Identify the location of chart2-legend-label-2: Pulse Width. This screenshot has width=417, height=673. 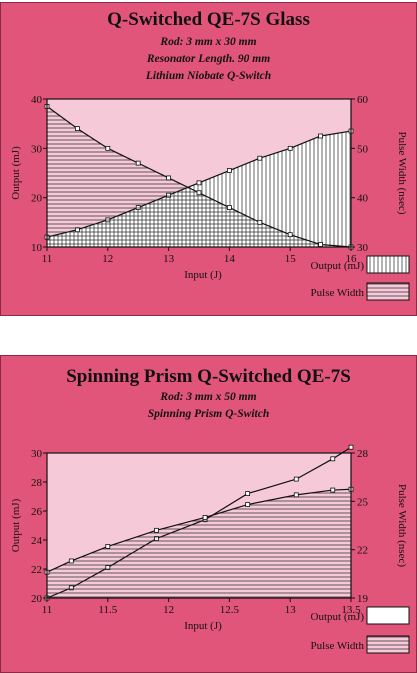
(338, 646).